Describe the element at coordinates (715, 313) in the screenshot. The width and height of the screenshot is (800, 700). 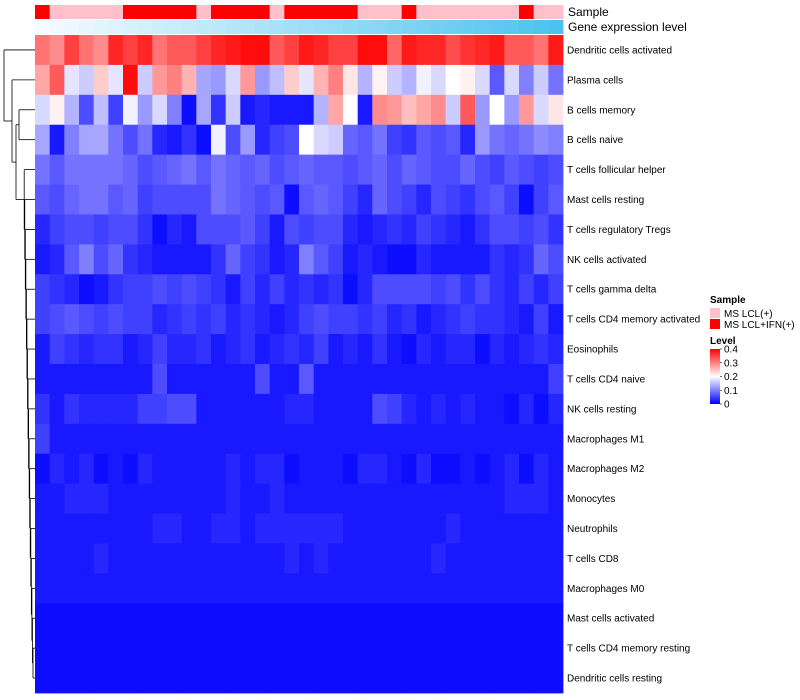
I see `legend-swatch-ms-lcl` at that location.